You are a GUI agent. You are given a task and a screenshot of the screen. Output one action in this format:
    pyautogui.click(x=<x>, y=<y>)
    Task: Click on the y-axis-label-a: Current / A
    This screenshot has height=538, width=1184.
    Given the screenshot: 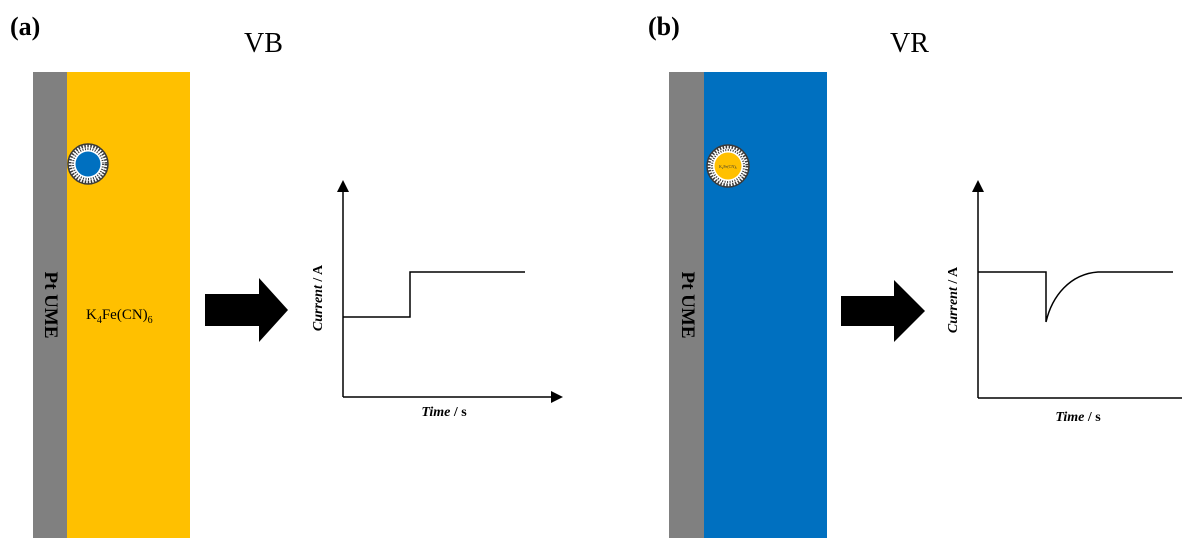 What is the action you would take?
    pyautogui.click(x=318, y=297)
    